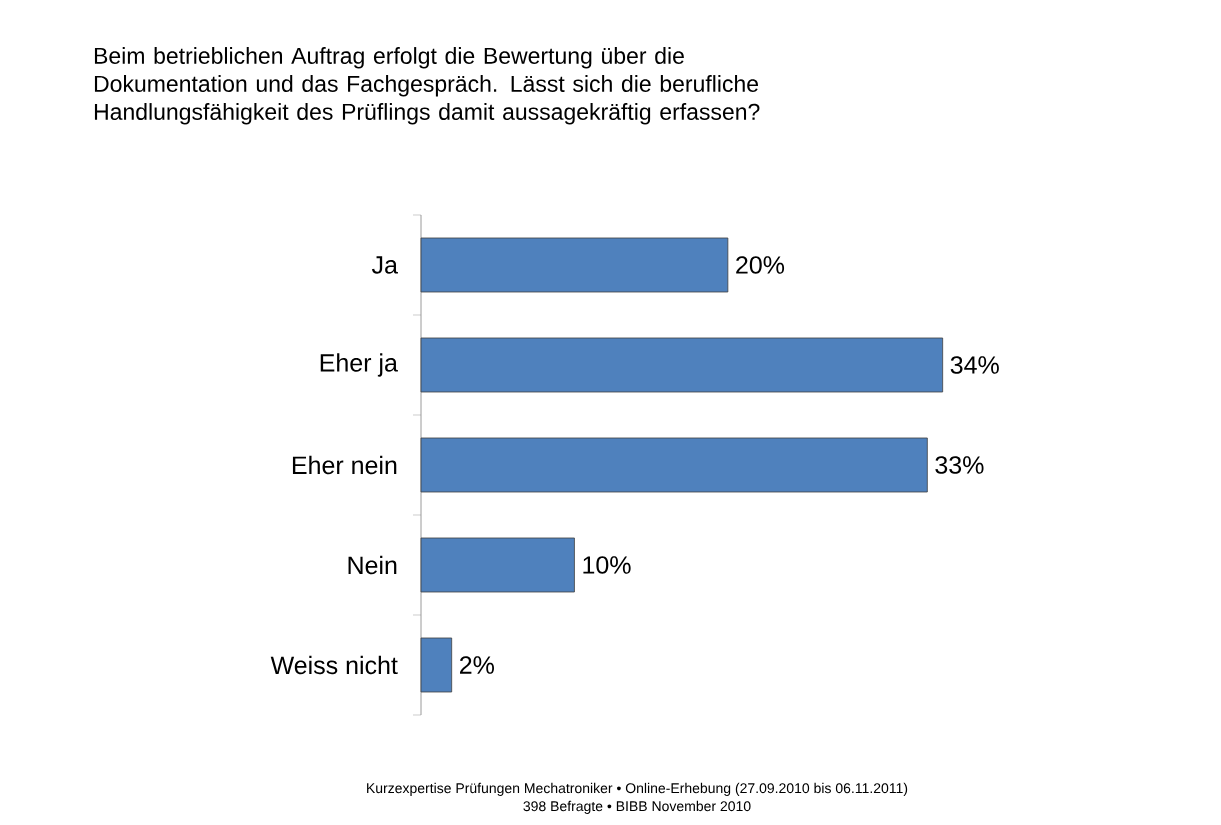  Describe the element at coordinates (359, 365) in the screenshot. I see `y-tick-label: Eher ja` at that location.